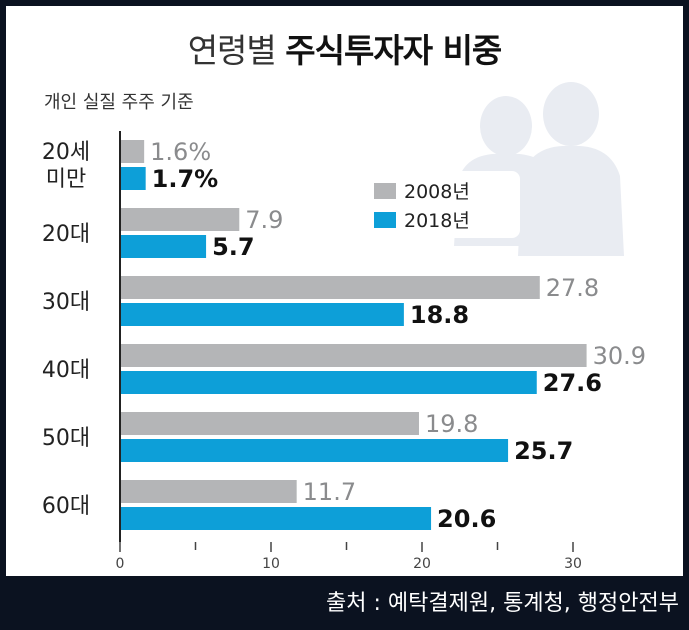 Image resolution: width=689 pixels, height=630 pixels. I want to click on category-label: 20대, so click(66, 234).